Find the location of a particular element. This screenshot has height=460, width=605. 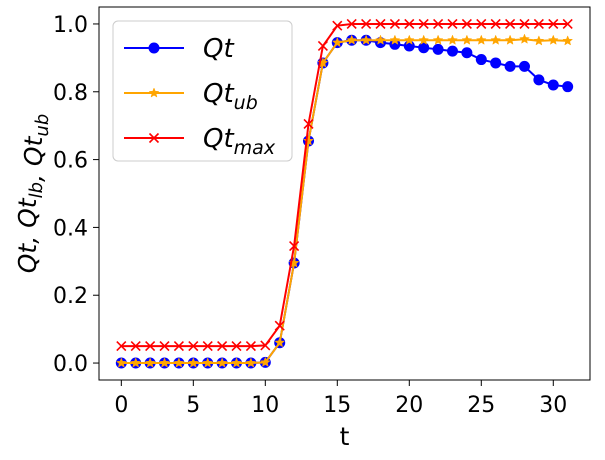

x-tick-label: 15 is located at coordinates (337, 405).